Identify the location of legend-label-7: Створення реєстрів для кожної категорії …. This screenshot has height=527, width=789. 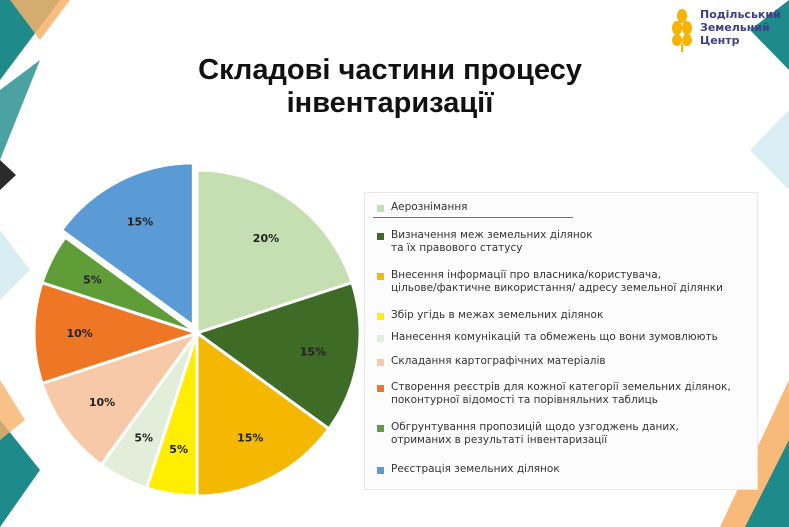
(561, 393).